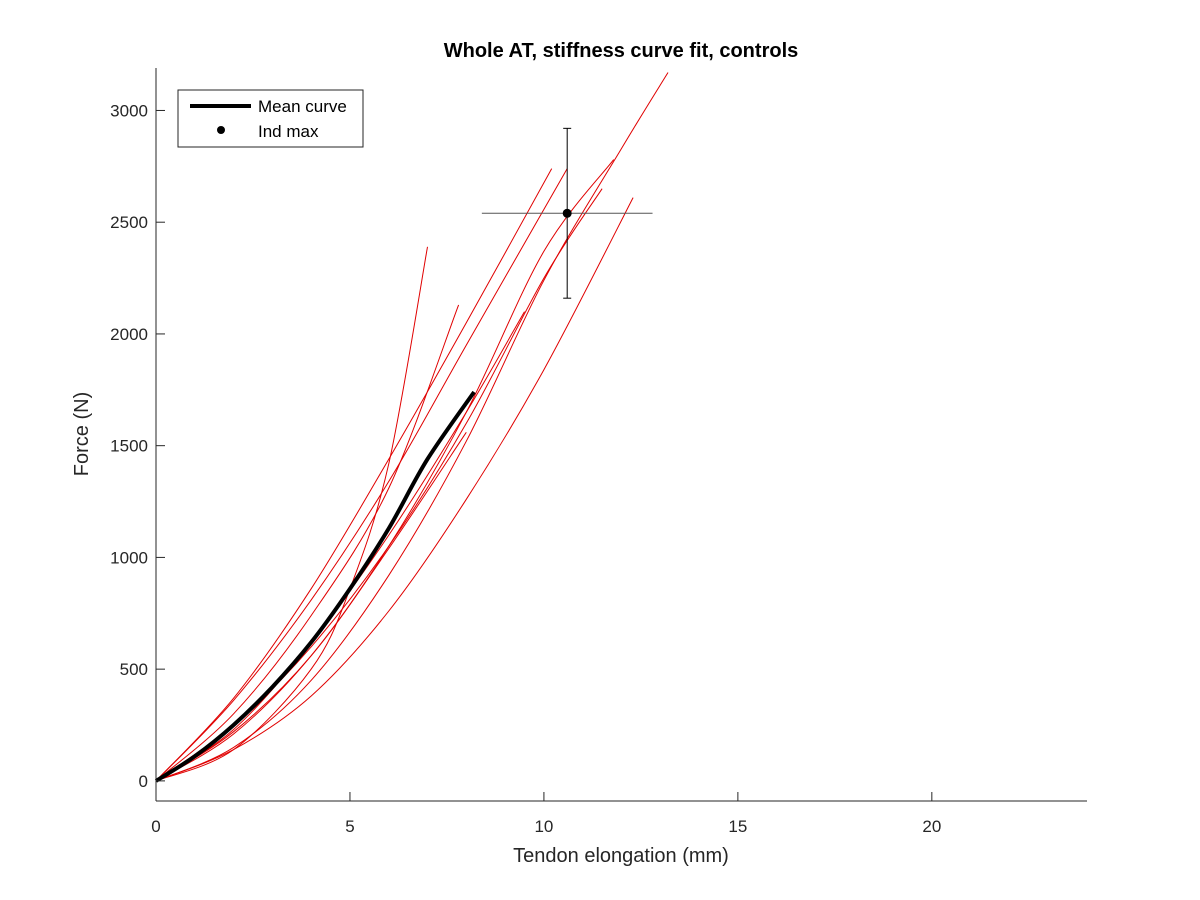 The image size is (1200, 900). What do you see at coordinates (621, 51) in the screenshot?
I see `chart-title: Whole AT, stiffness curve fit, controls` at bounding box center [621, 51].